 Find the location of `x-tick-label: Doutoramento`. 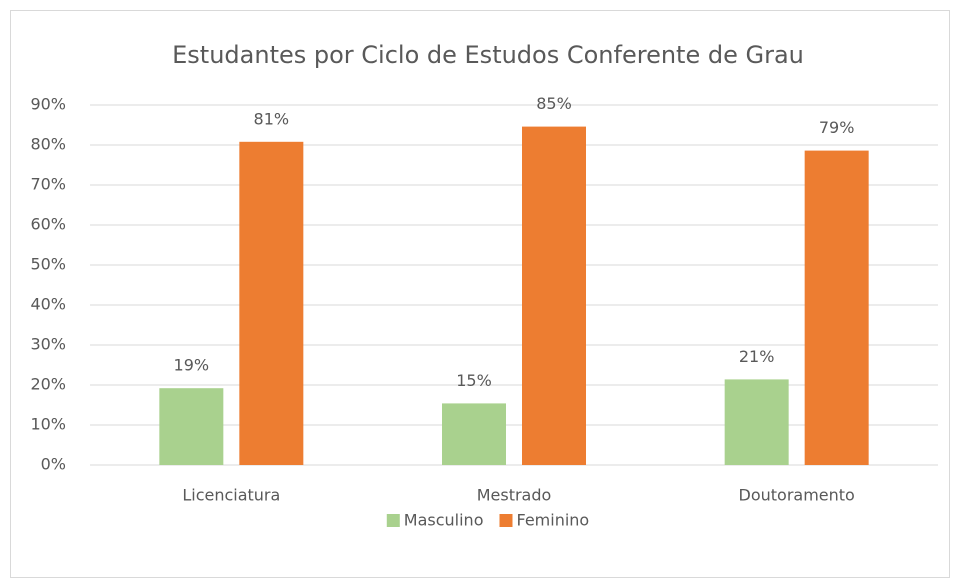

x-tick-label: Doutoramento is located at coordinates (797, 495).